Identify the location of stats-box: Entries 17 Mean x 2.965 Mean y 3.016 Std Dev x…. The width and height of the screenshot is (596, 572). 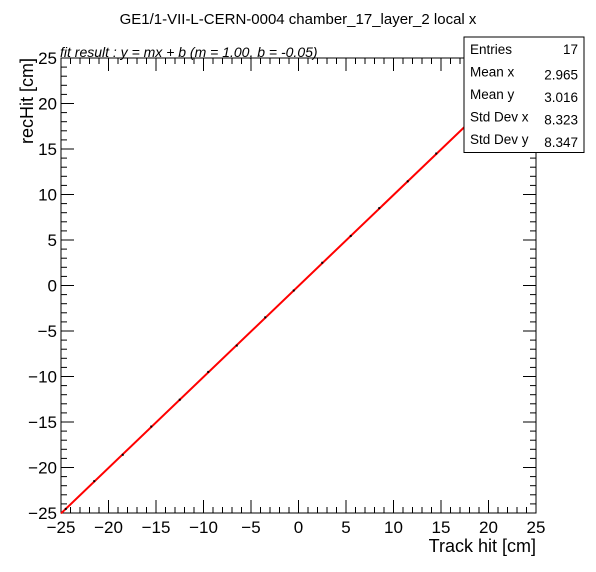
(524, 94).